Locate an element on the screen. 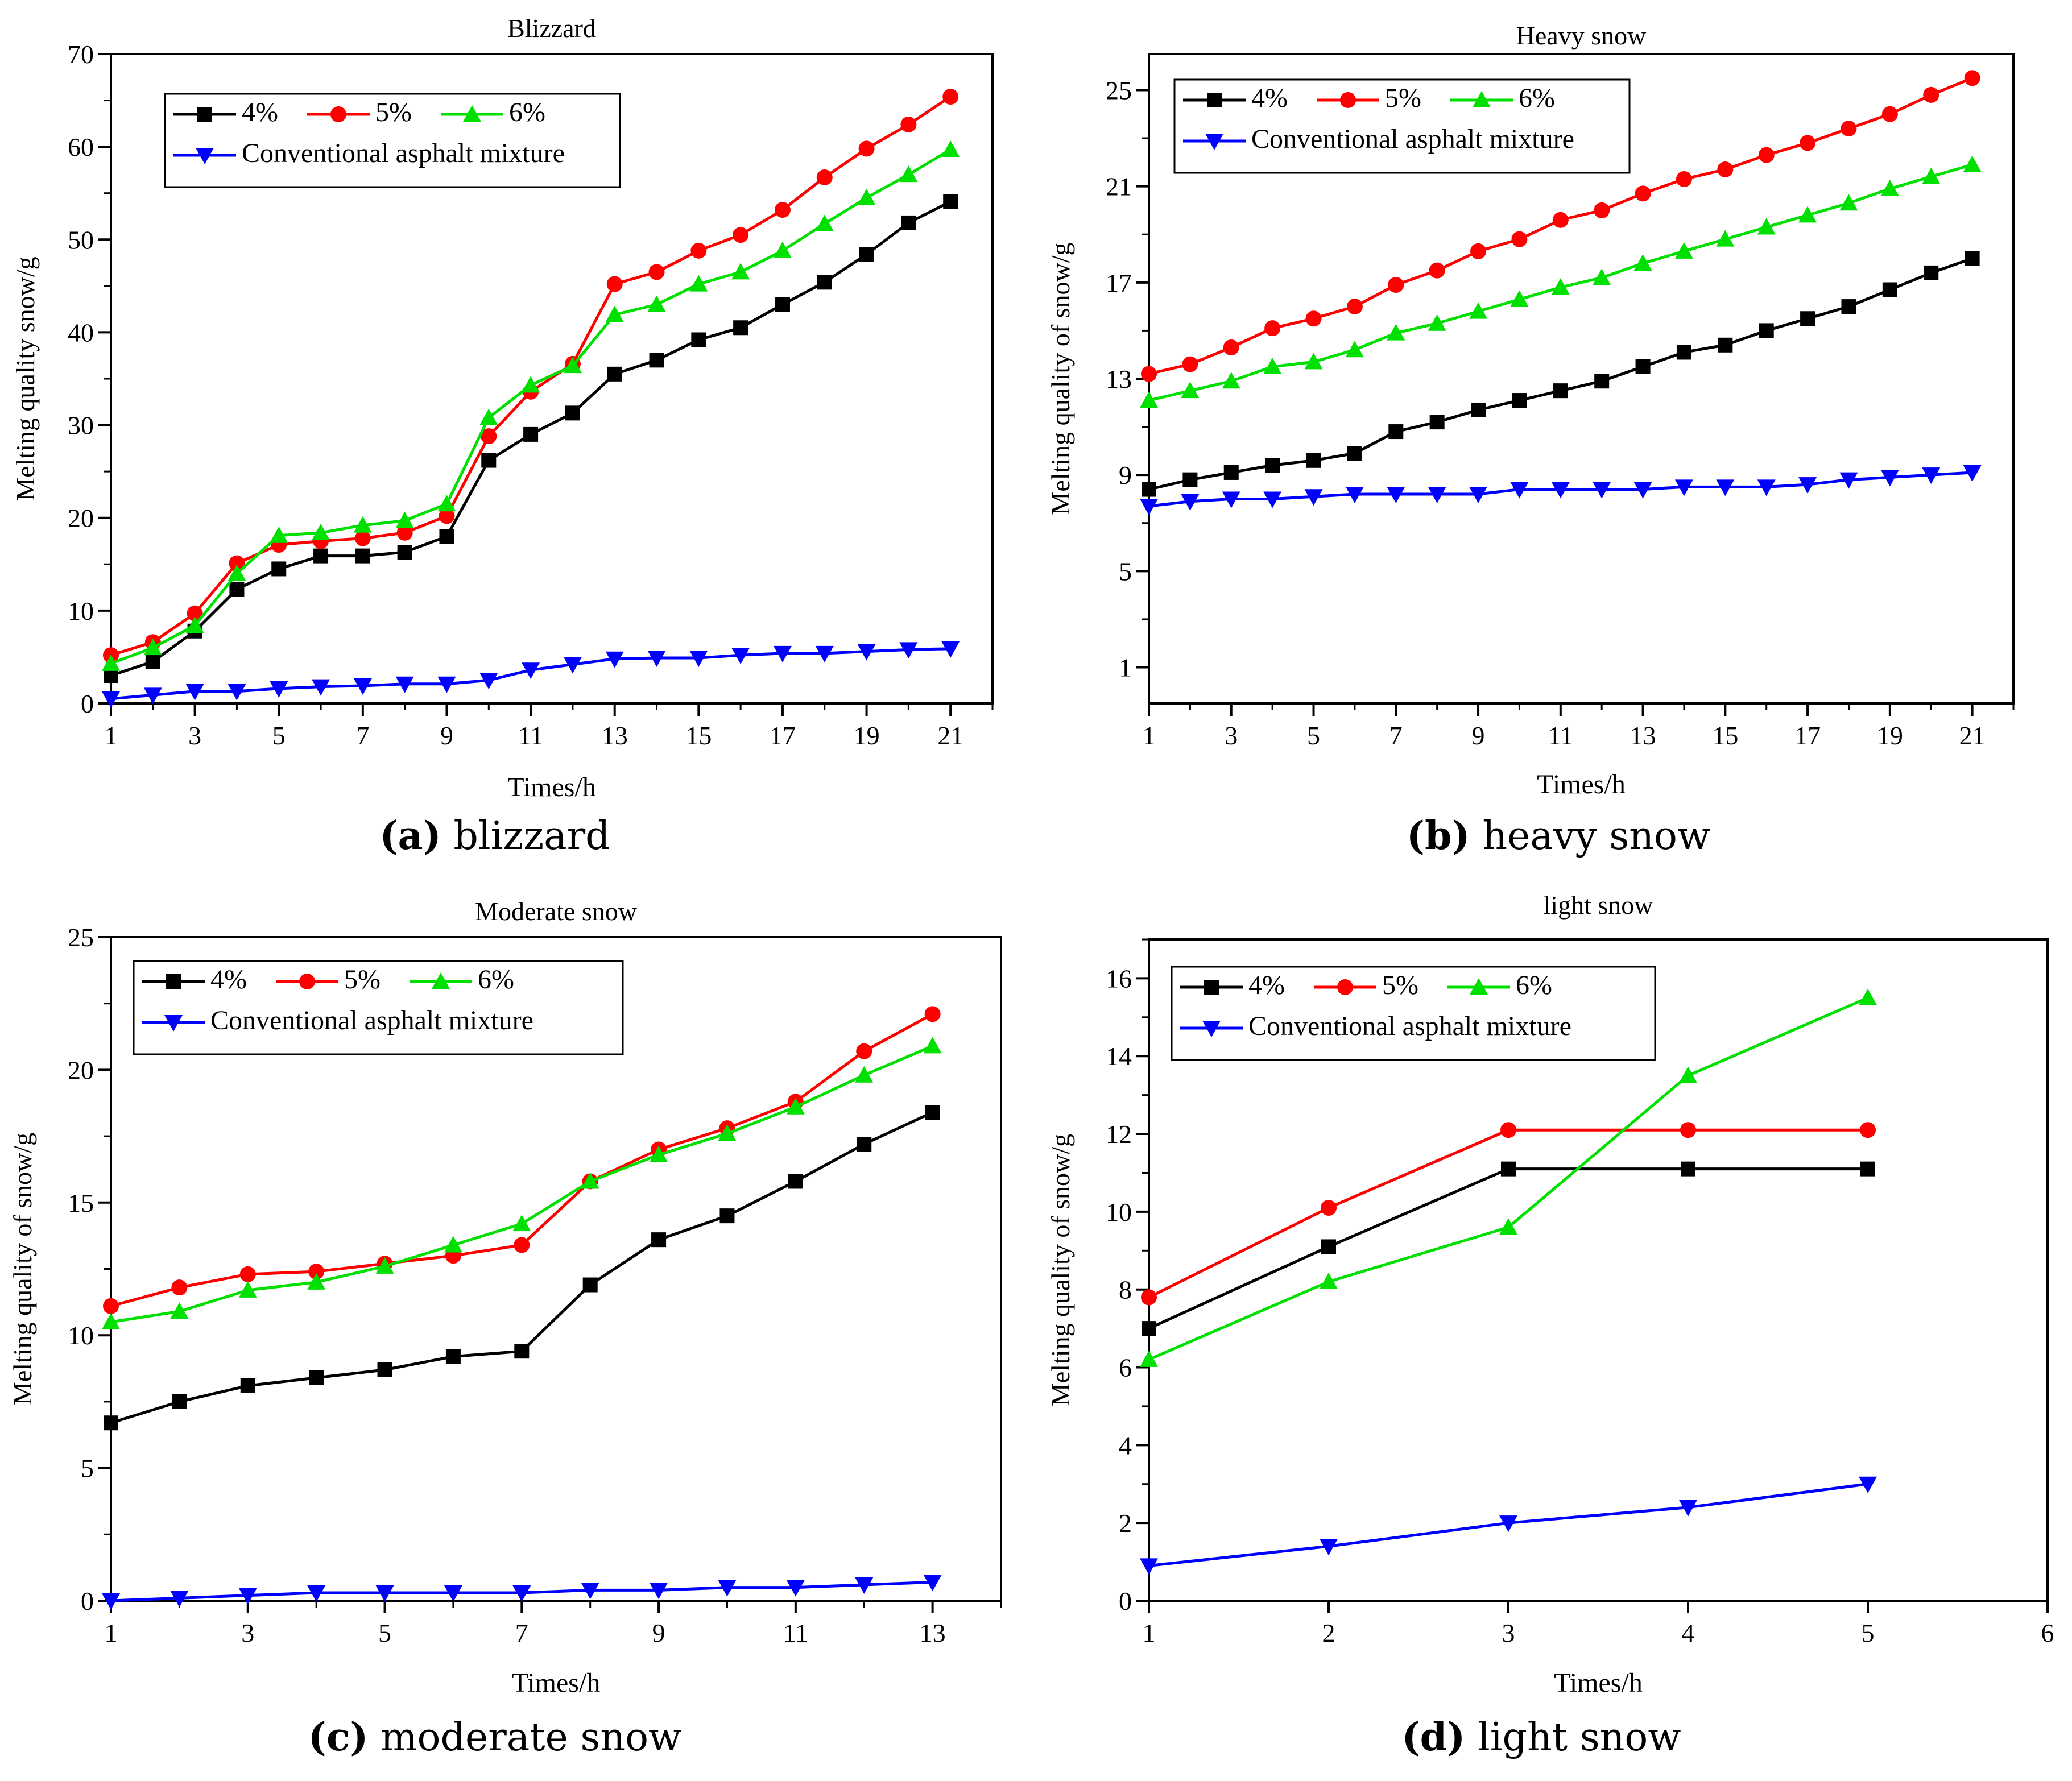 The width and height of the screenshot is (2072, 1781). panel-c-y-tick-label: 25 is located at coordinates (81, 937).